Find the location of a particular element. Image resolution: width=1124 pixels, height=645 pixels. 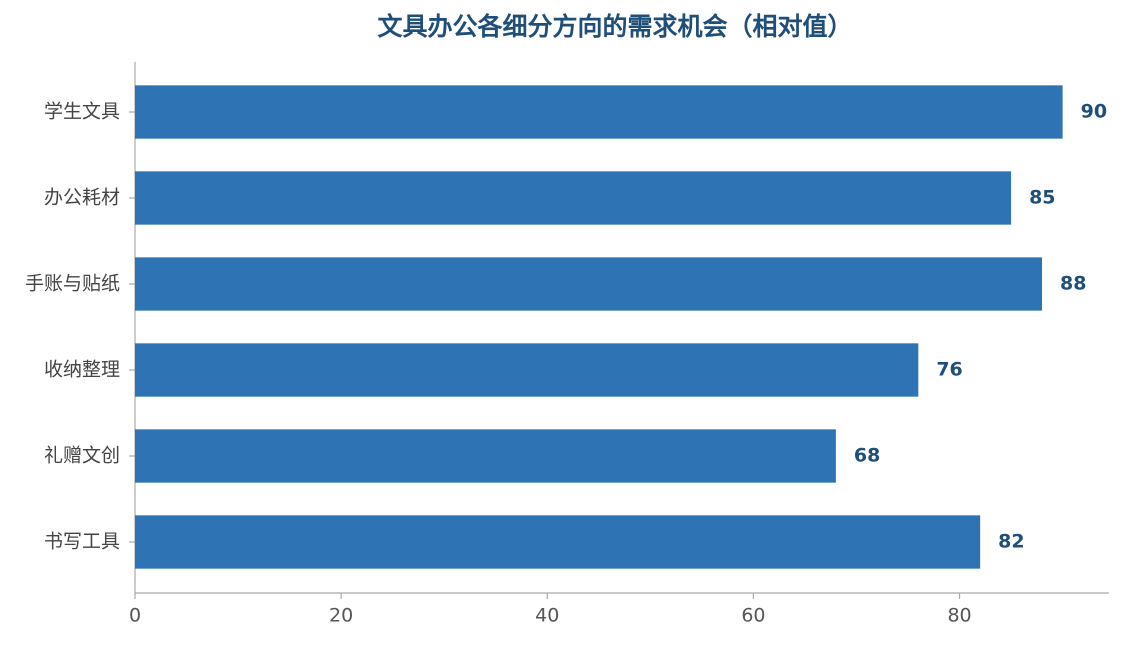

y-tick-label: 礼赠文创 is located at coordinates (82, 456).